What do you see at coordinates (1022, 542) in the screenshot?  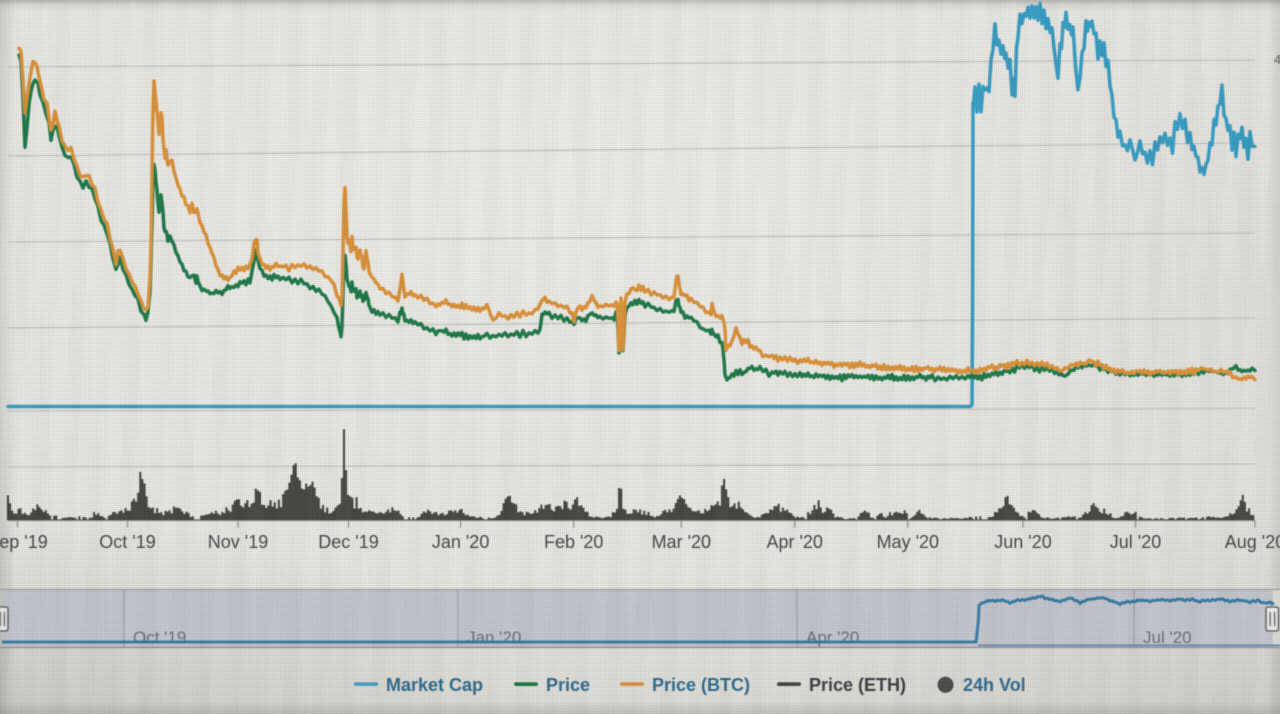 I see `svg-text: Jun '20` at bounding box center [1022, 542].